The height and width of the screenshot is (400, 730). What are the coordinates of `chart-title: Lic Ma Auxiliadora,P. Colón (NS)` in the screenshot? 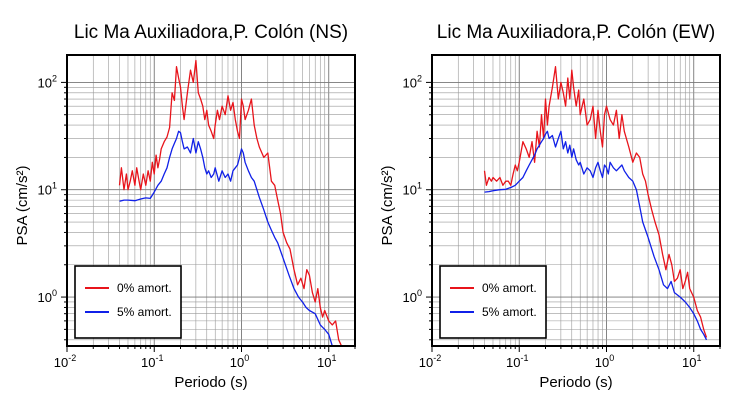 It's located at (211, 32).